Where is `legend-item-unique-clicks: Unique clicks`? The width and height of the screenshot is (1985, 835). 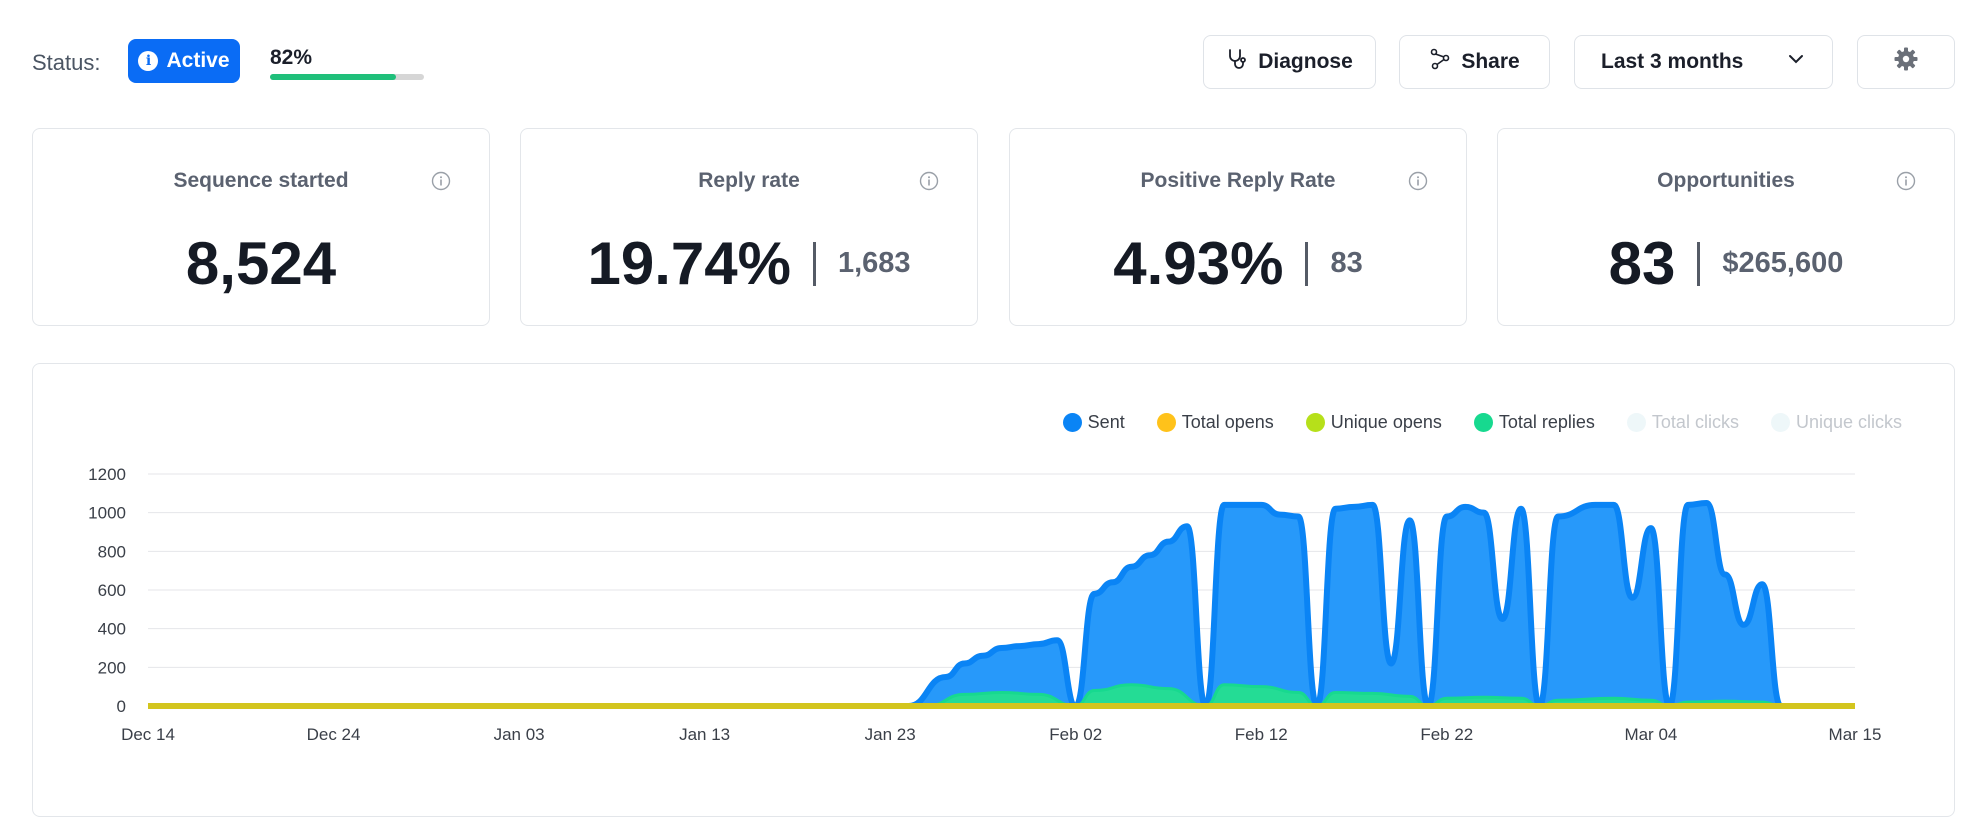
legend-item-unique-clicks: Unique clicks is located at coordinates (1836, 422).